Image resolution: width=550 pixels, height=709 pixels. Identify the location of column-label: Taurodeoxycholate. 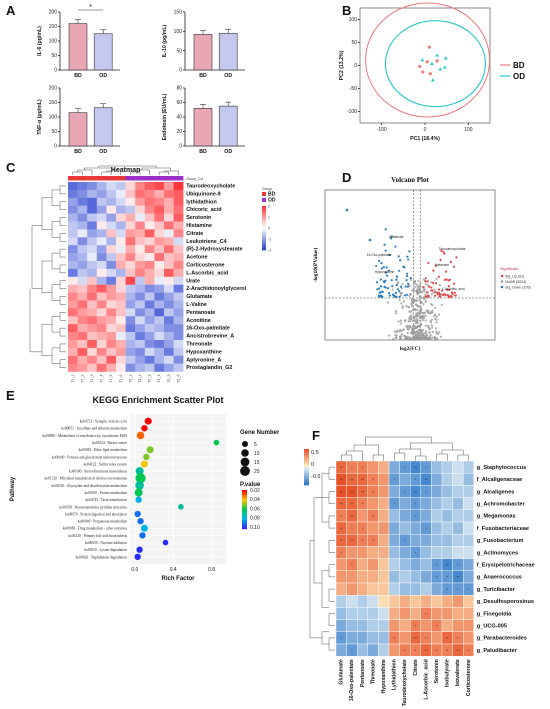
(405, 682).